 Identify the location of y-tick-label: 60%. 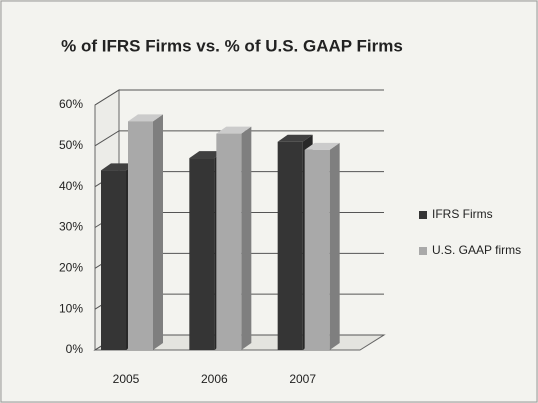
(71, 104).